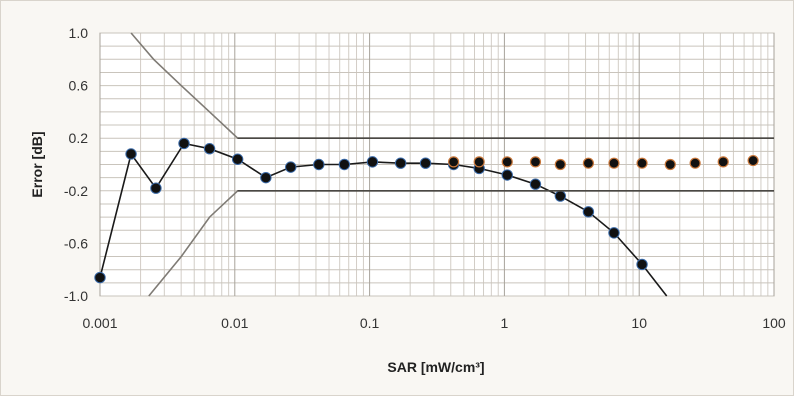 This screenshot has width=794, height=396. What do you see at coordinates (370, 323) in the screenshot?
I see `x-tick-label: 0.1` at bounding box center [370, 323].